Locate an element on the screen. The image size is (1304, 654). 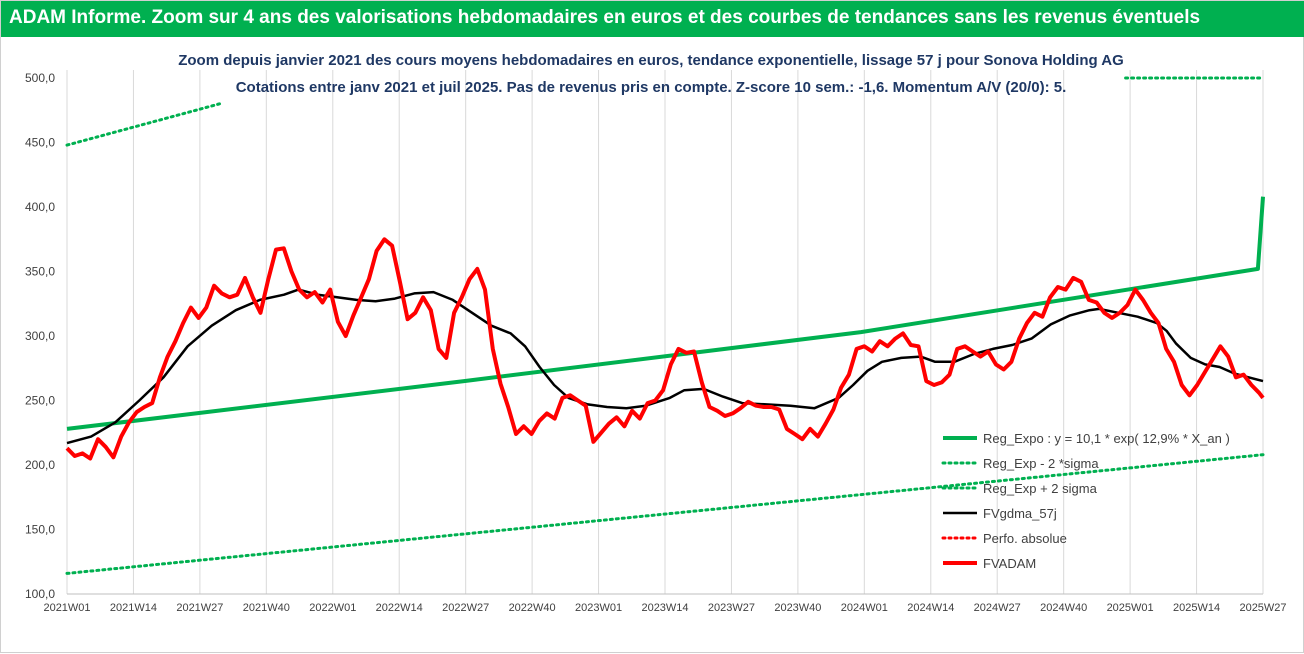
y-tick-label: 200,0 is located at coordinates (40, 465).